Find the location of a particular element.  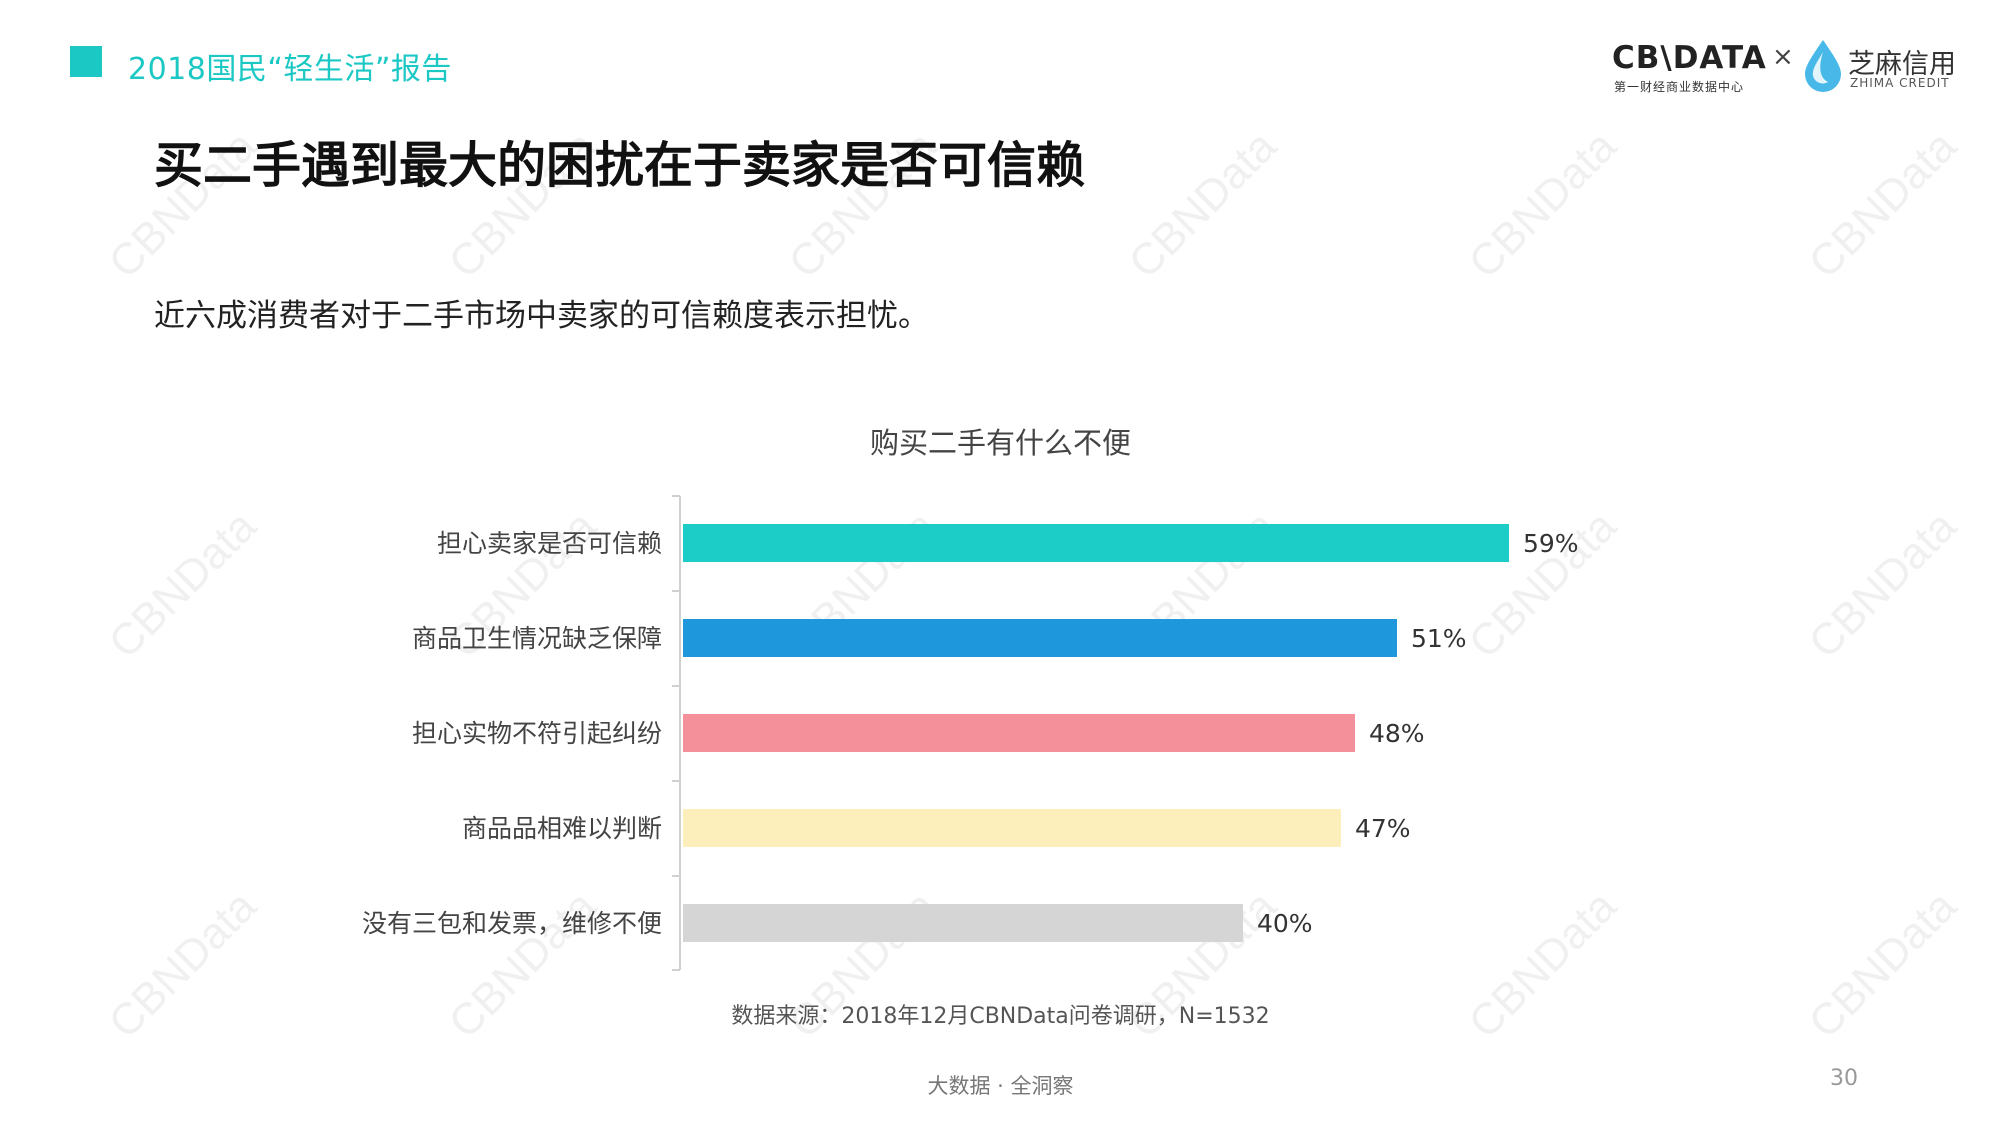

bar-value-label: 40% is located at coordinates (1285, 923).